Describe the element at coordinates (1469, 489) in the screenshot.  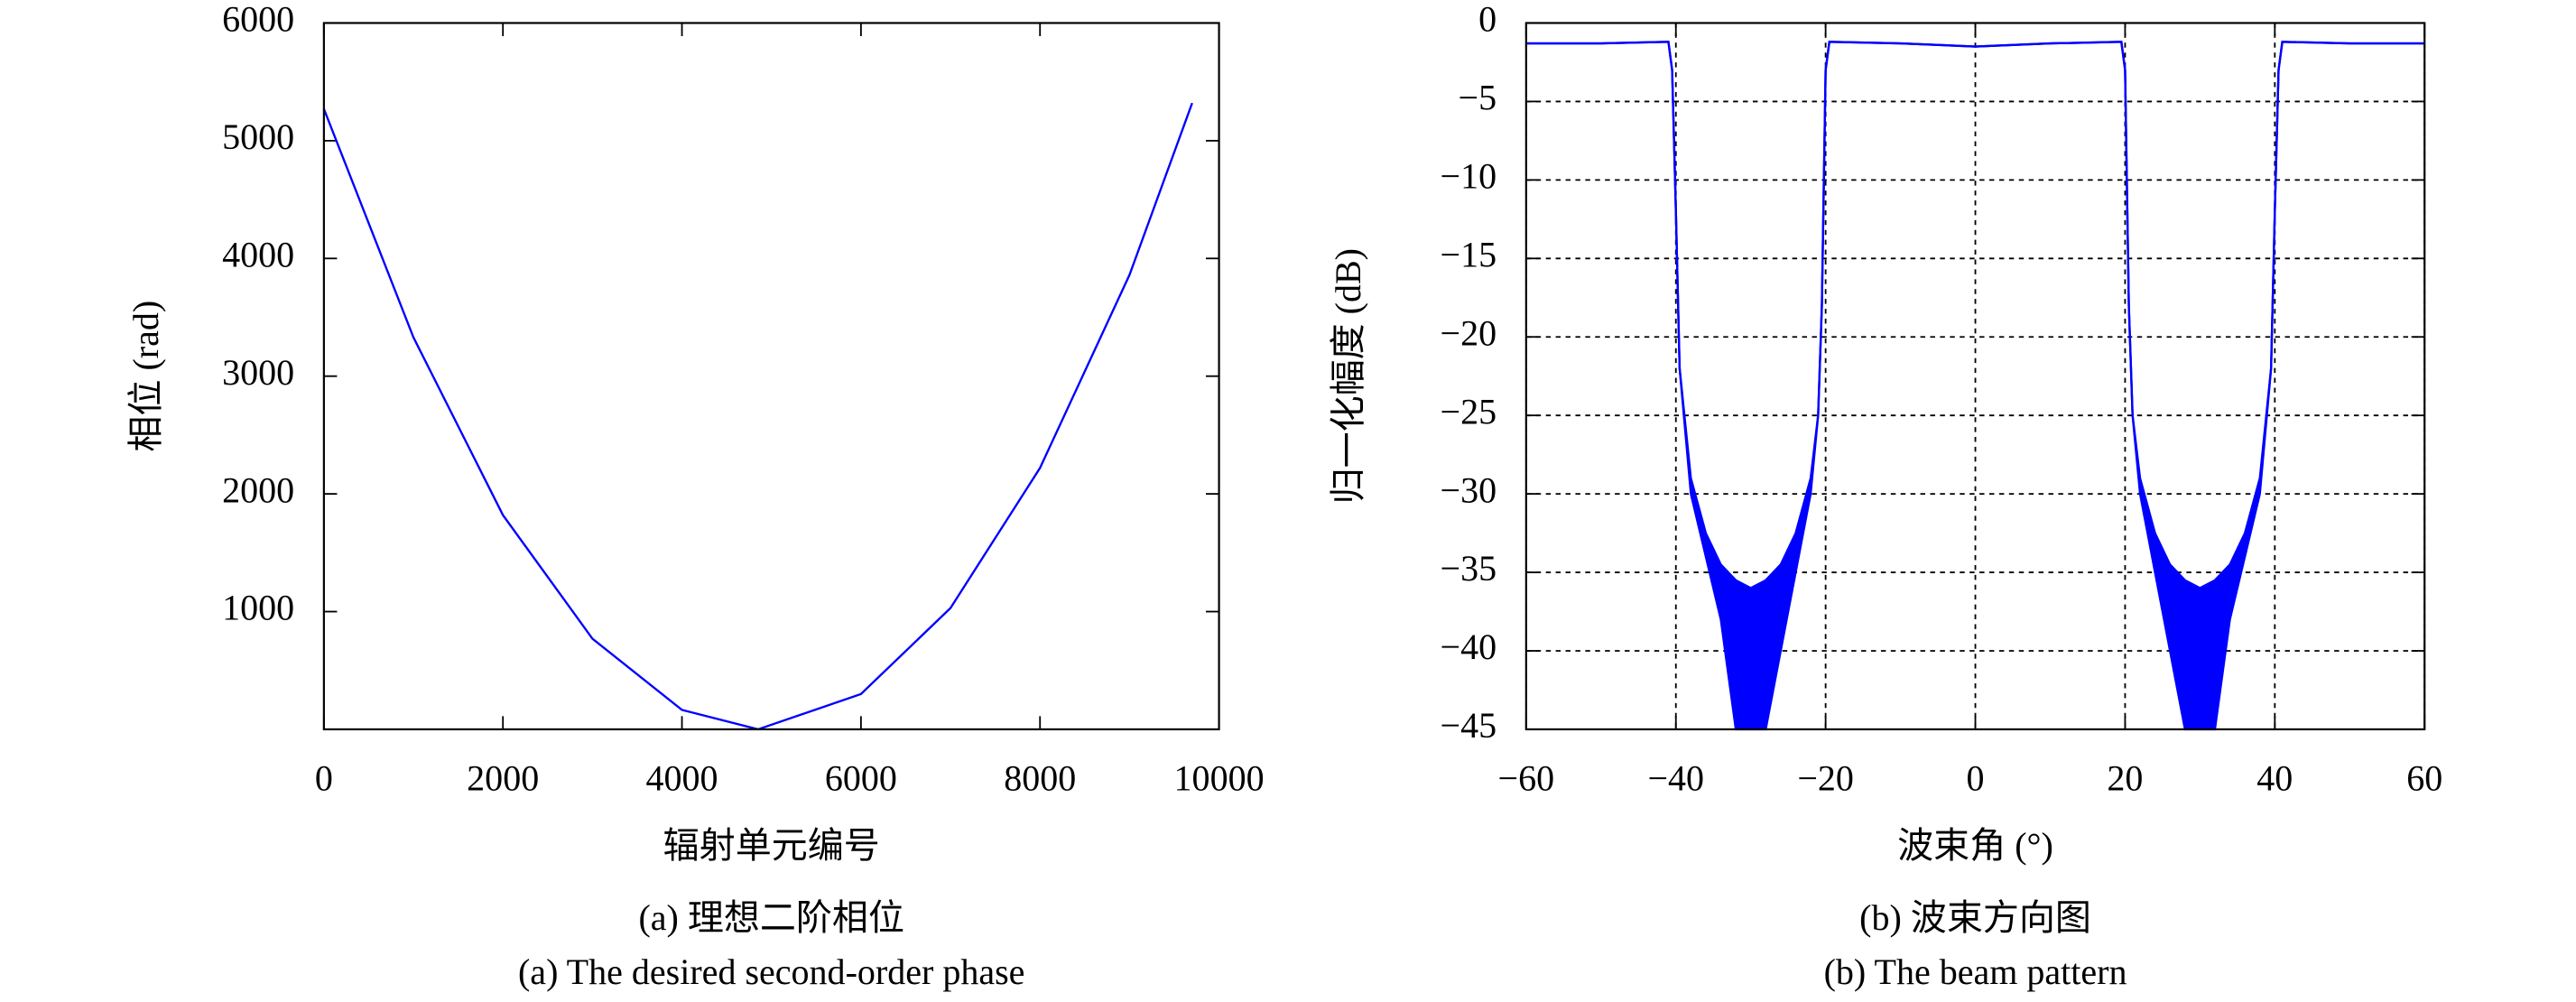
I see `y-tick-label: −30` at that location.